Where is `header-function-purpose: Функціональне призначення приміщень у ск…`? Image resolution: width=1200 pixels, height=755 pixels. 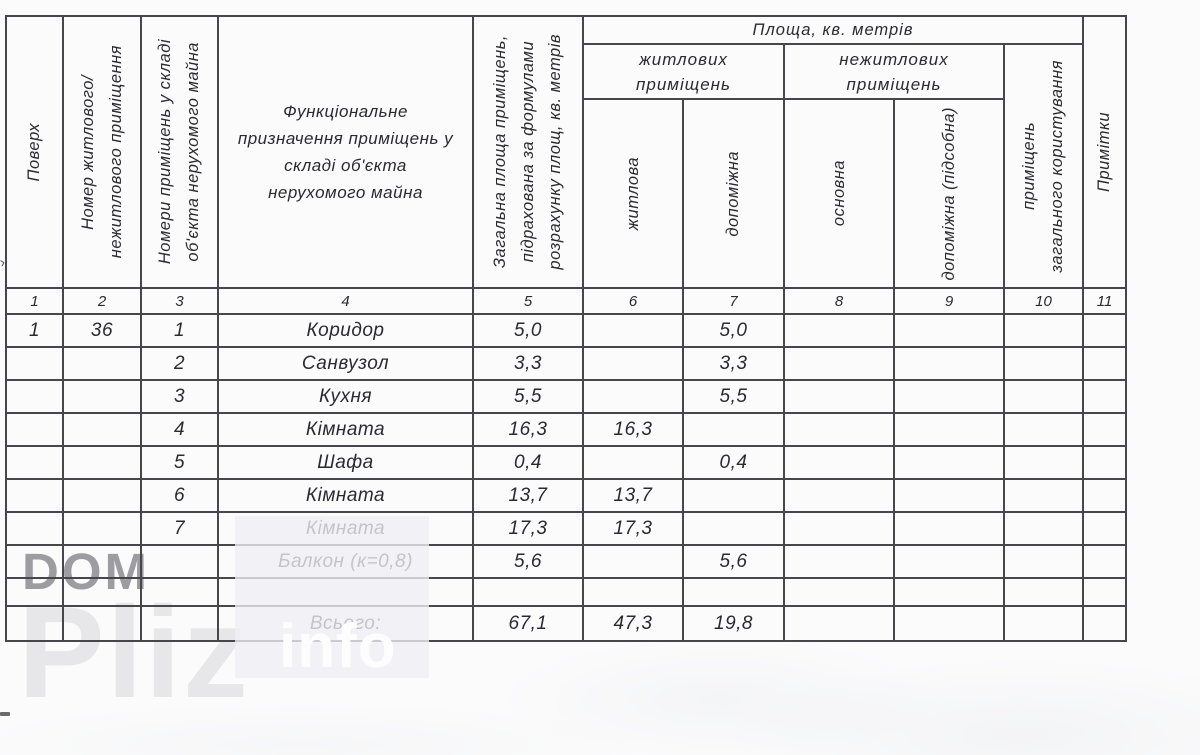
header-function-purpose: Функціональне призначення приміщень у ск… is located at coordinates (345, 152).